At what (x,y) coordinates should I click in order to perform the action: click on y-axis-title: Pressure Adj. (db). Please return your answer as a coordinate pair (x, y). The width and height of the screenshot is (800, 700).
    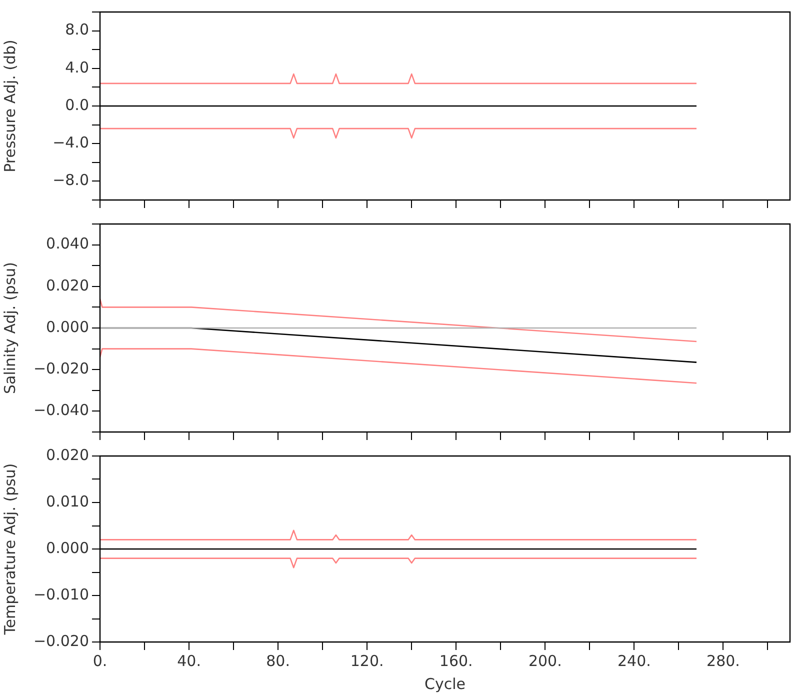
    Looking at the image, I should click on (9, 106).